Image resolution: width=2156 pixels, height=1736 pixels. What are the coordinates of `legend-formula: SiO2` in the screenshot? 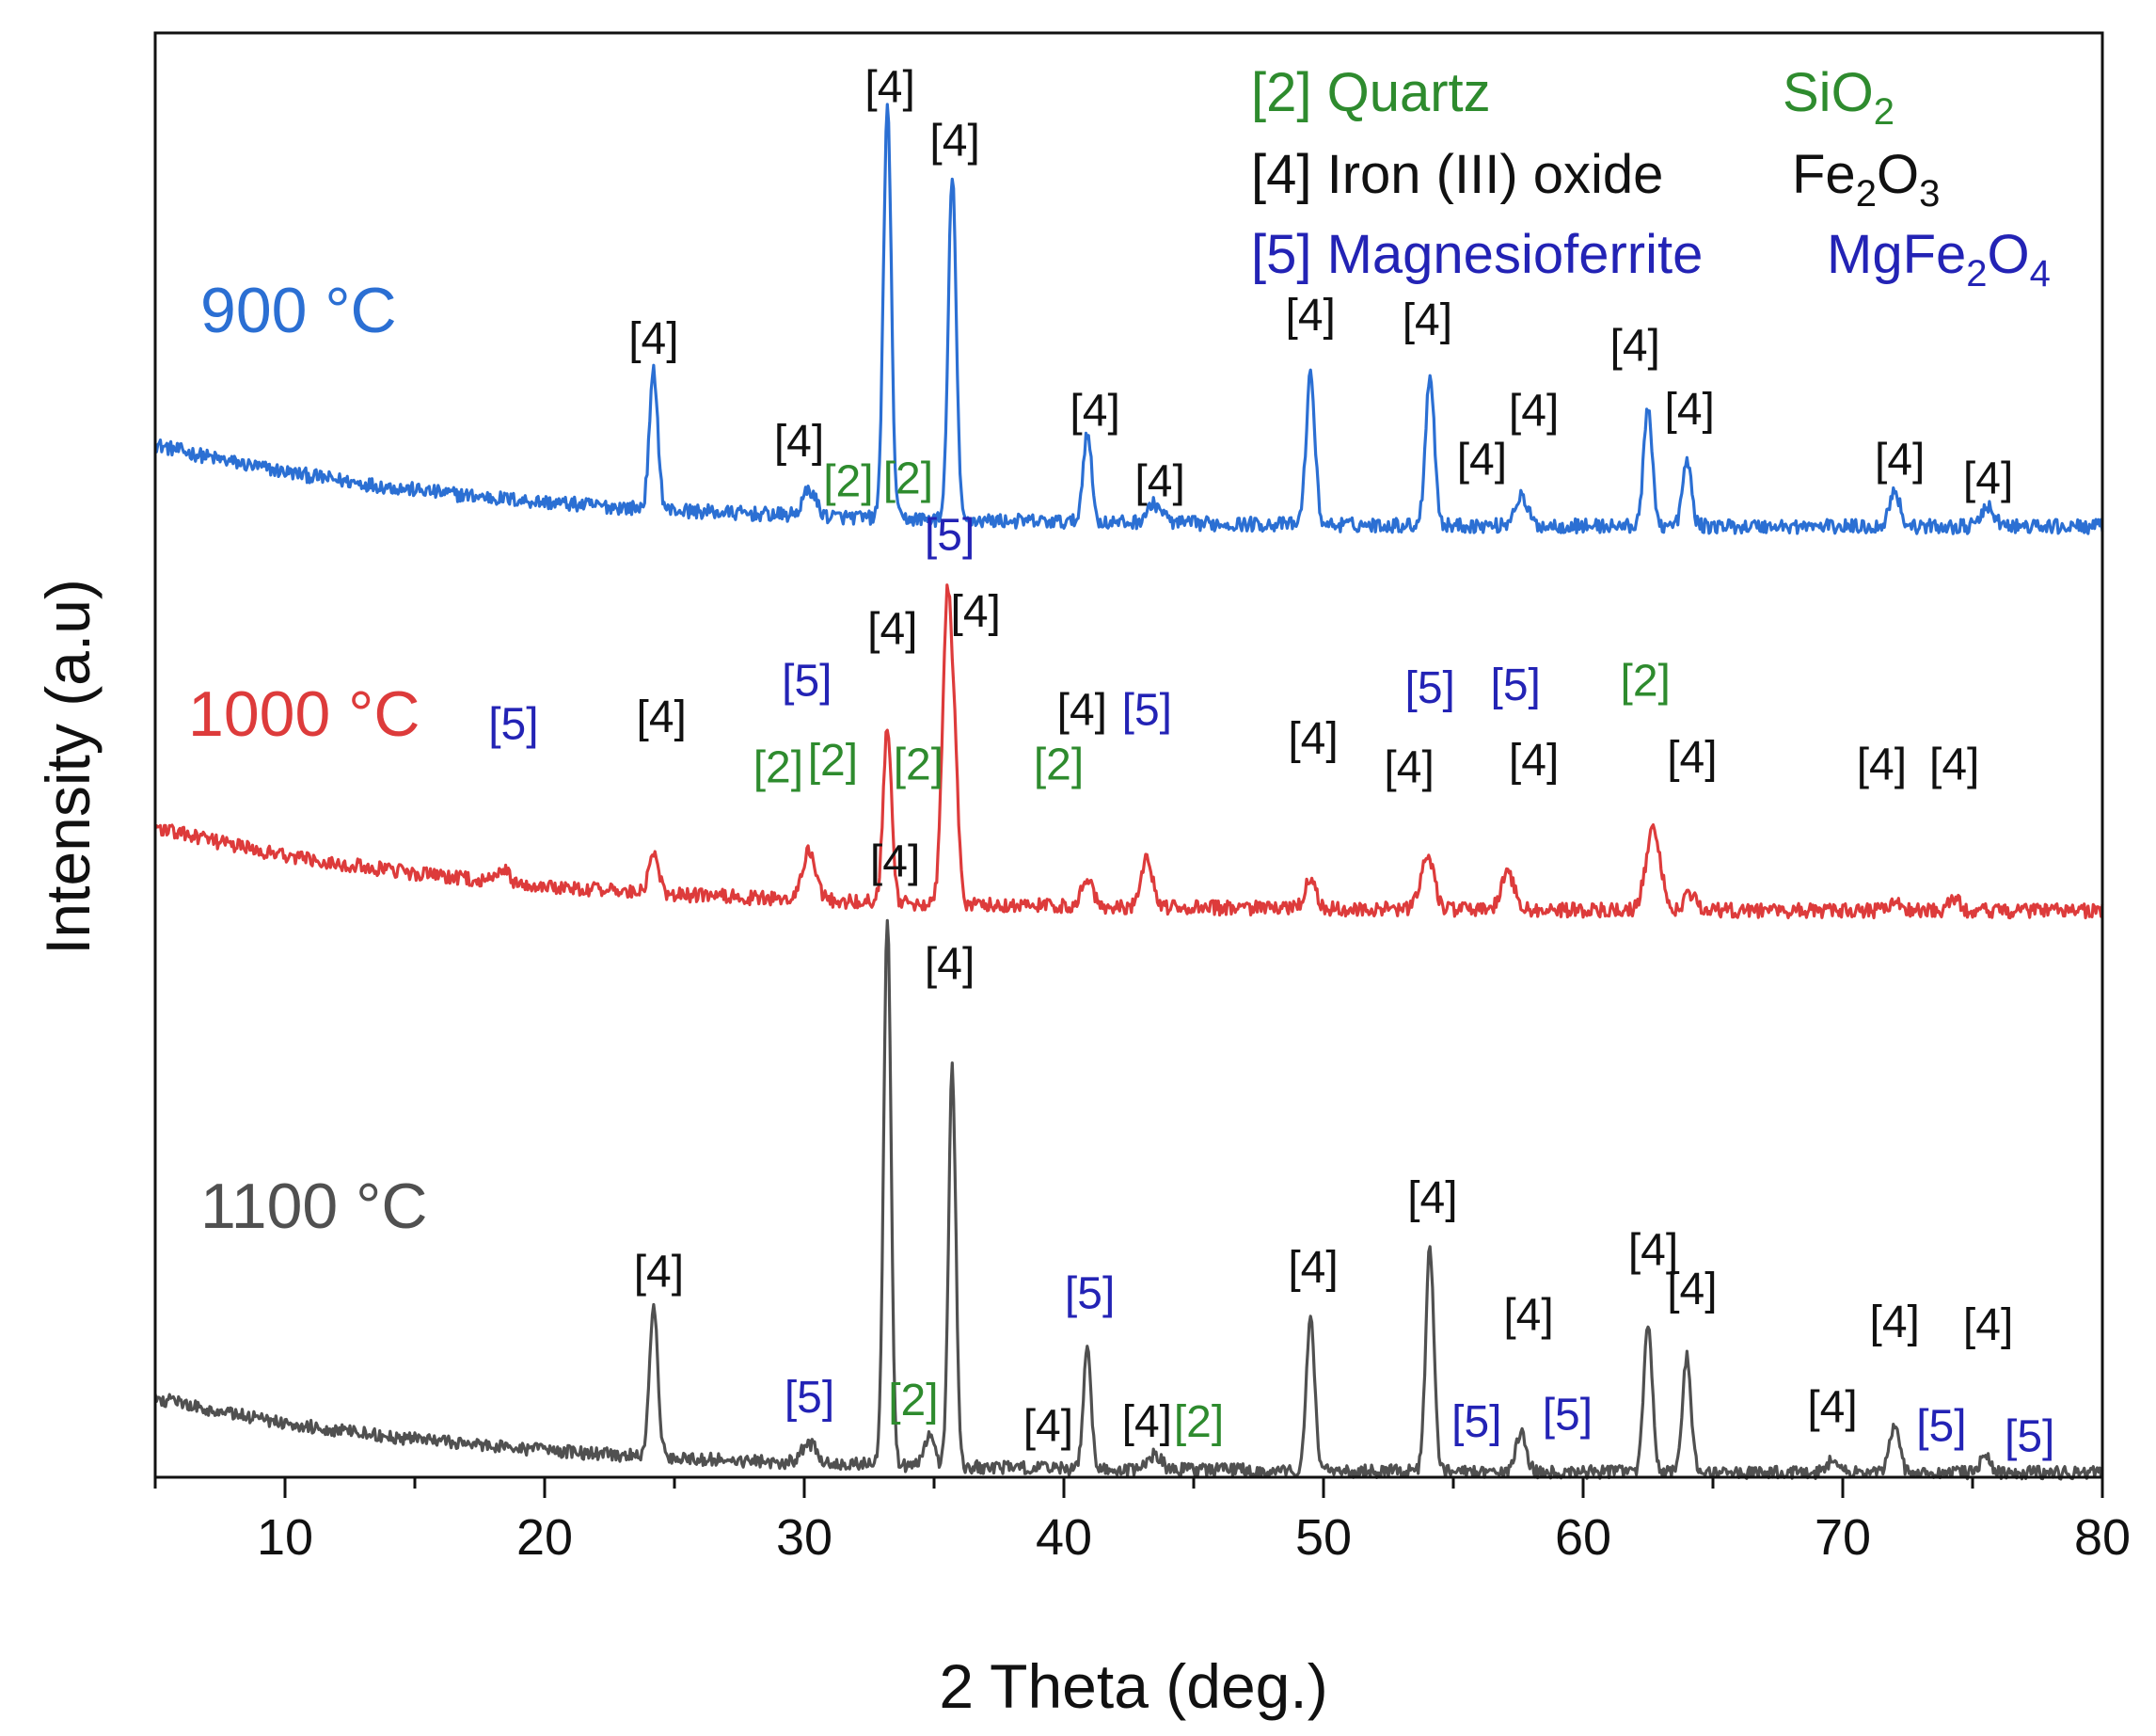 It's located at (1838, 97).